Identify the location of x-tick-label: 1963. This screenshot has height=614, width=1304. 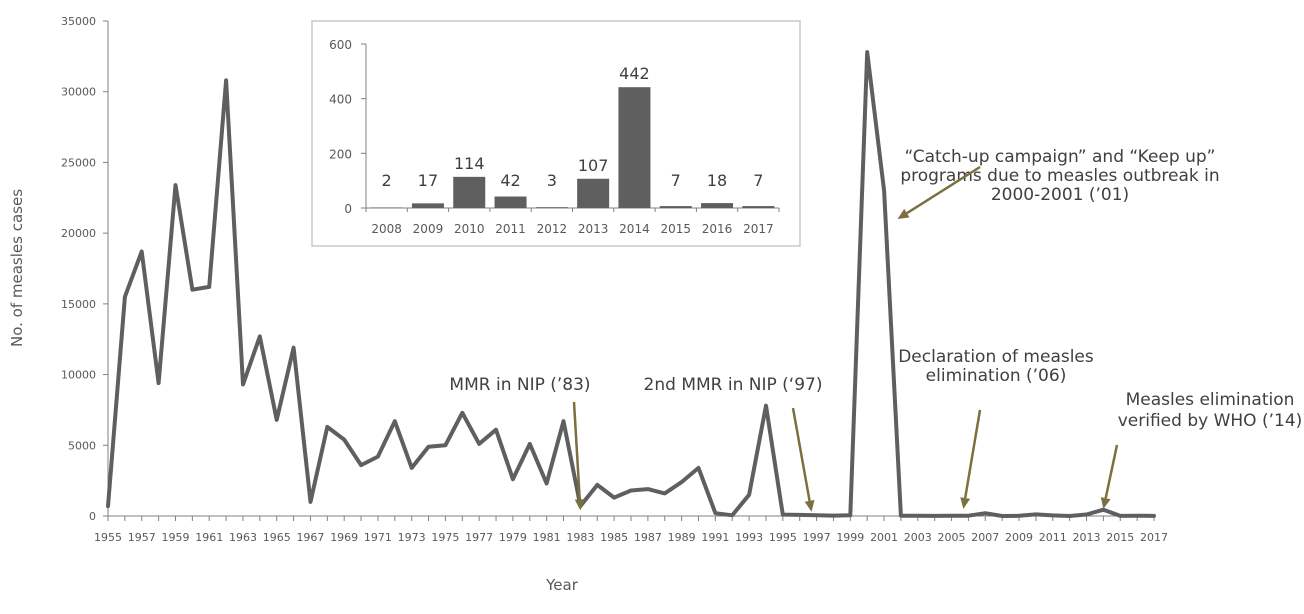
(243, 537).